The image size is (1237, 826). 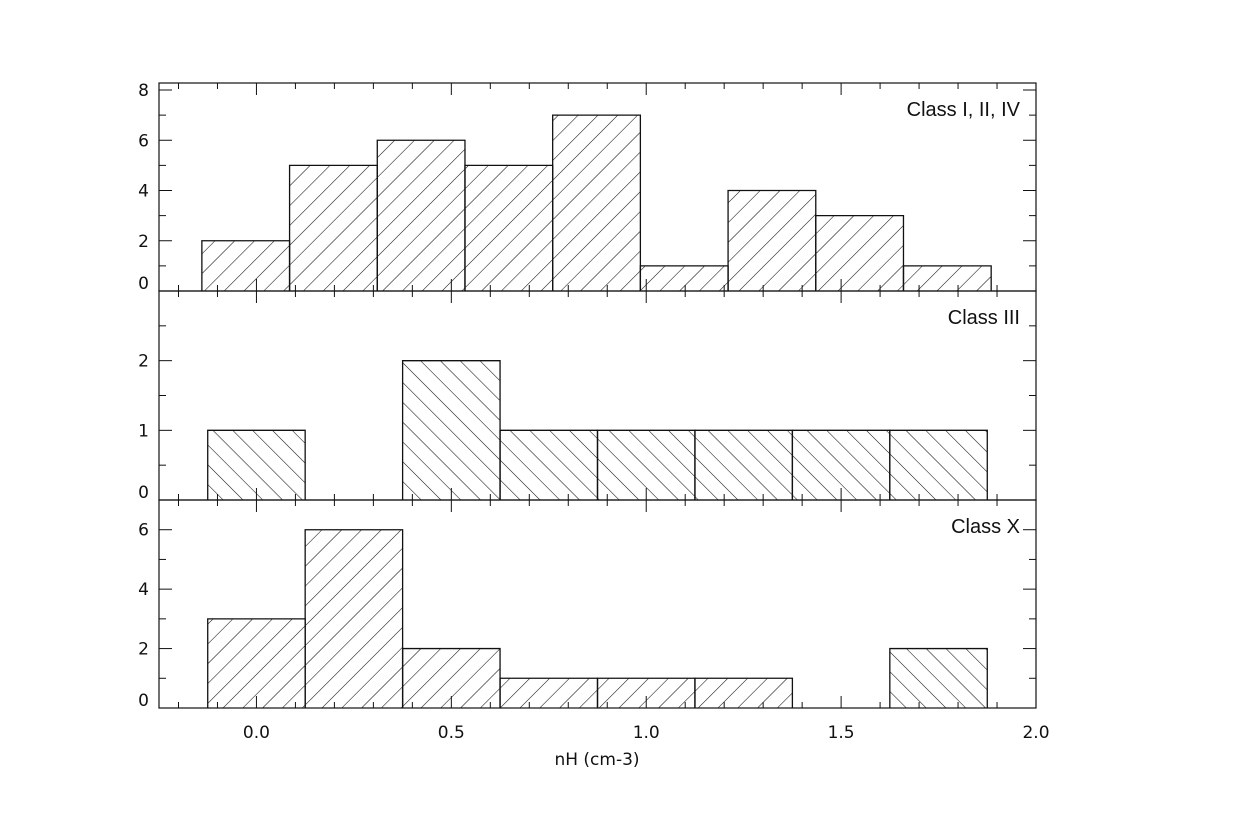 What do you see at coordinates (451, 733) in the screenshot?
I see `x-tick-label: 0.5` at bounding box center [451, 733].